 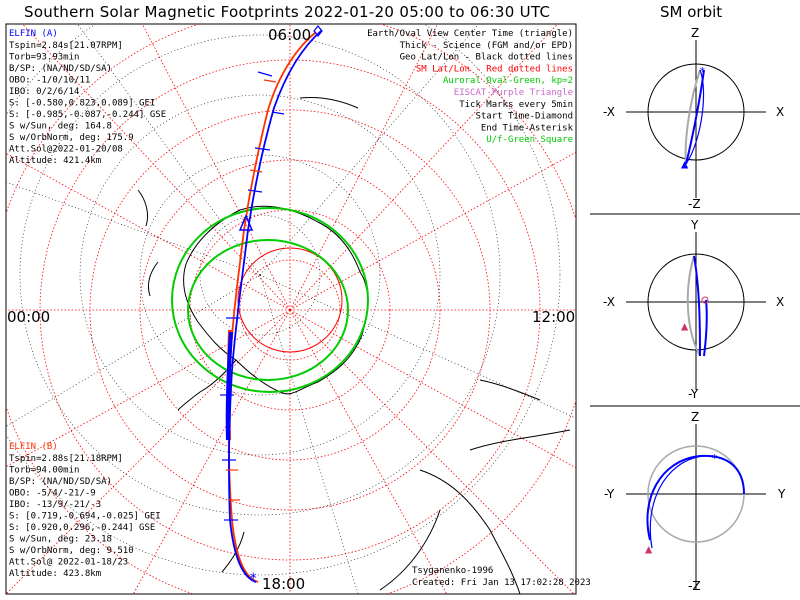 I want to click on elfin-a-info-line: Tspin=2.84s[21.07RPM], so click(x=66, y=46).